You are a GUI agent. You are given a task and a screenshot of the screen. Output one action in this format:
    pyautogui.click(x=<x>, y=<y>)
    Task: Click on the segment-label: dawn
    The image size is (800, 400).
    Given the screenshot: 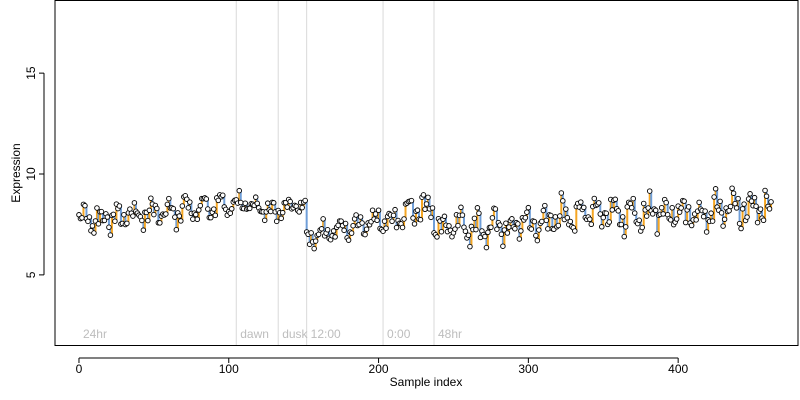 What is the action you would take?
    pyautogui.click(x=254, y=334)
    